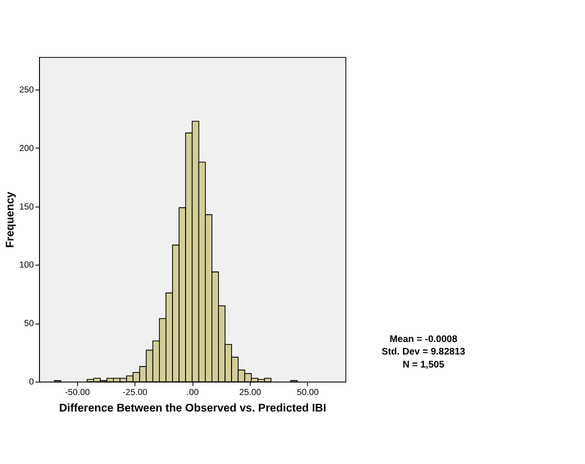 This screenshot has width=585, height=464. Describe the element at coordinates (26, 147) in the screenshot. I see `y-tick-label: 200` at that location.